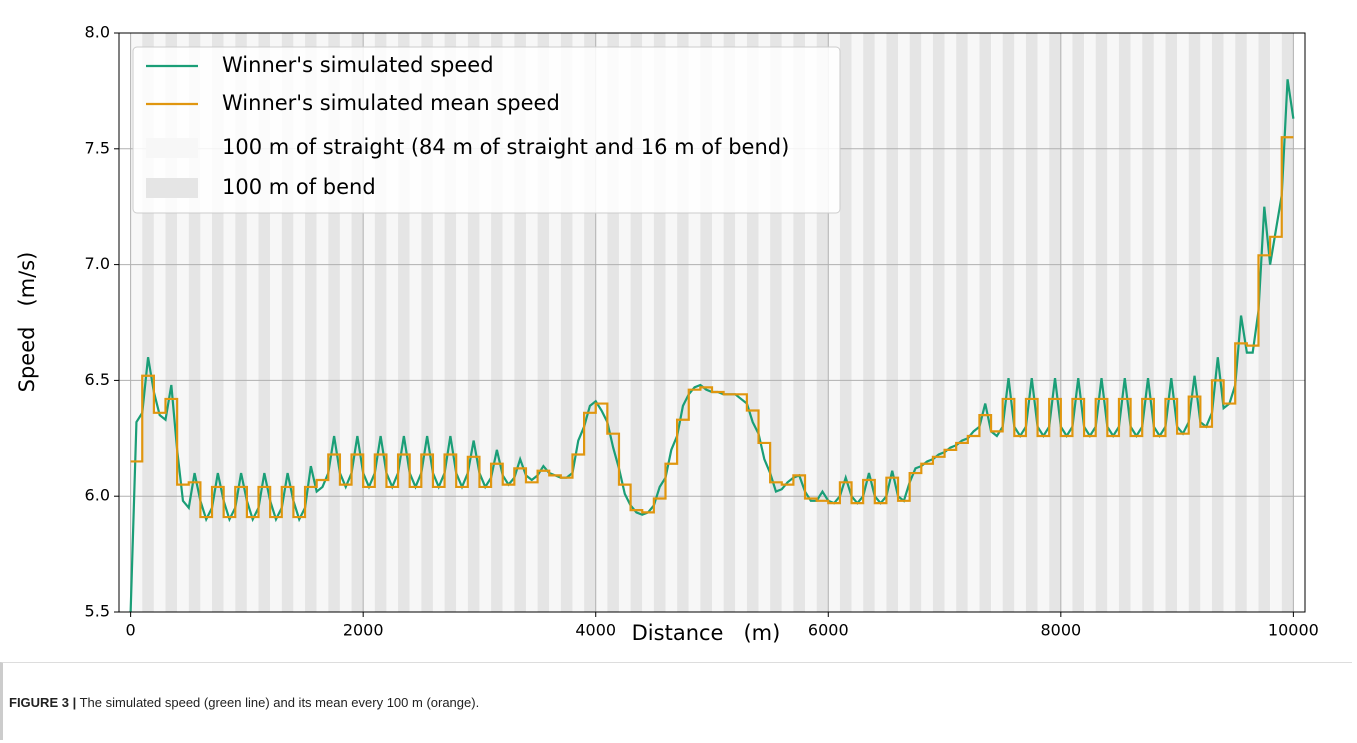  What do you see at coordinates (97, 379) in the screenshot?
I see `y-tick-label: 6.5` at bounding box center [97, 379].